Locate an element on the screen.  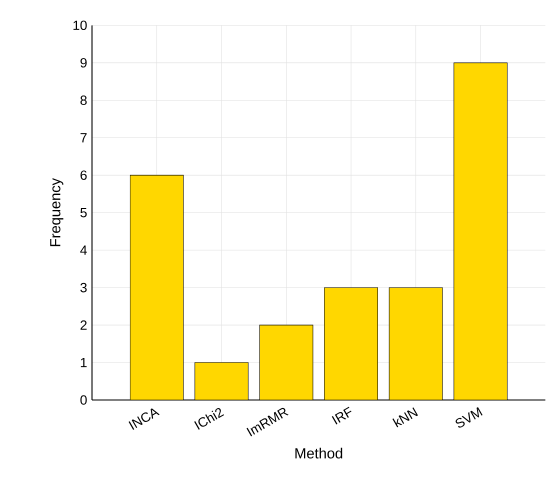
x-tick-label: SVM is located at coordinates (469, 417).